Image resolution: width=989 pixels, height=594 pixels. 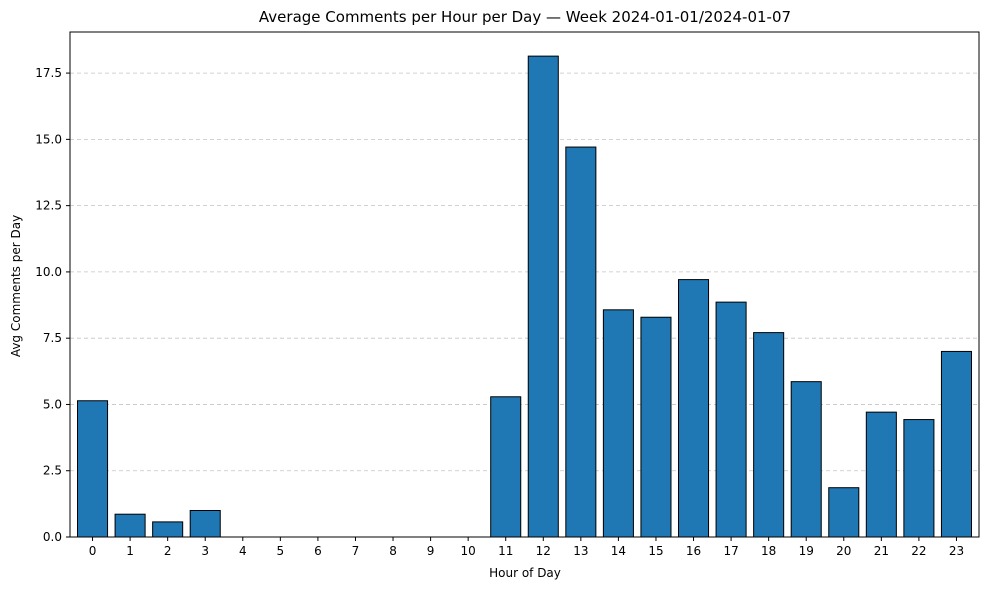 What do you see at coordinates (393, 551) in the screenshot?
I see `x-tick-label: 8` at bounding box center [393, 551].